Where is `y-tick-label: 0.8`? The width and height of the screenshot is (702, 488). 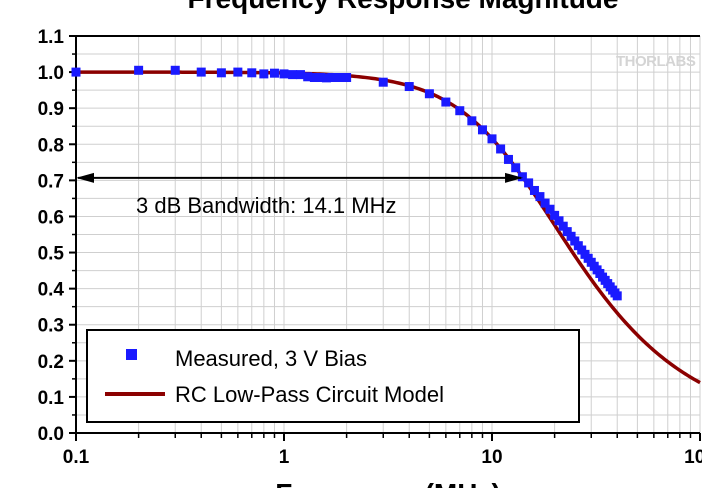 y-tick-label: 0.8 is located at coordinates (51, 145).